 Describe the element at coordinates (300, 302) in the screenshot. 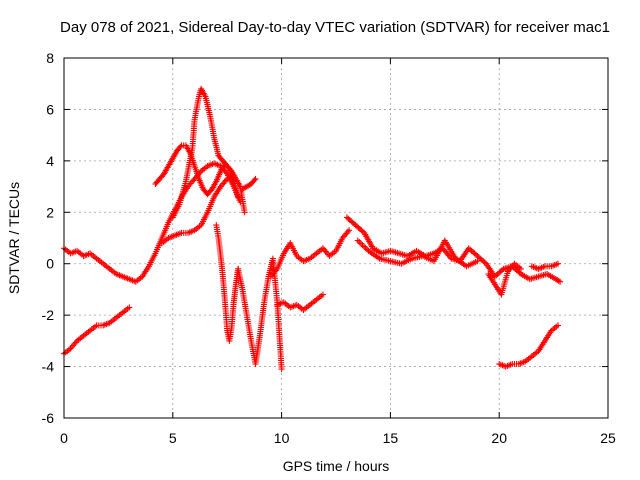

I see `series-arc10` at that location.